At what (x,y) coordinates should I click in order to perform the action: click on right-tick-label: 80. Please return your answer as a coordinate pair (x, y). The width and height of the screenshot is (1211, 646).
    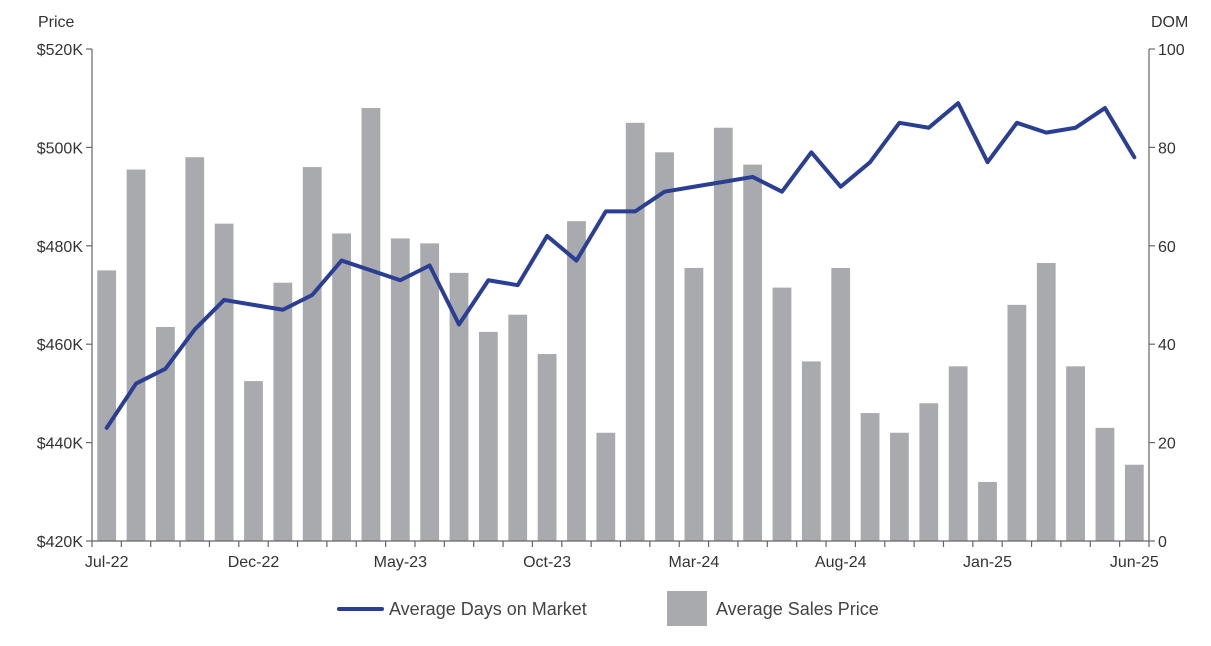
    Looking at the image, I should click on (1167, 148).